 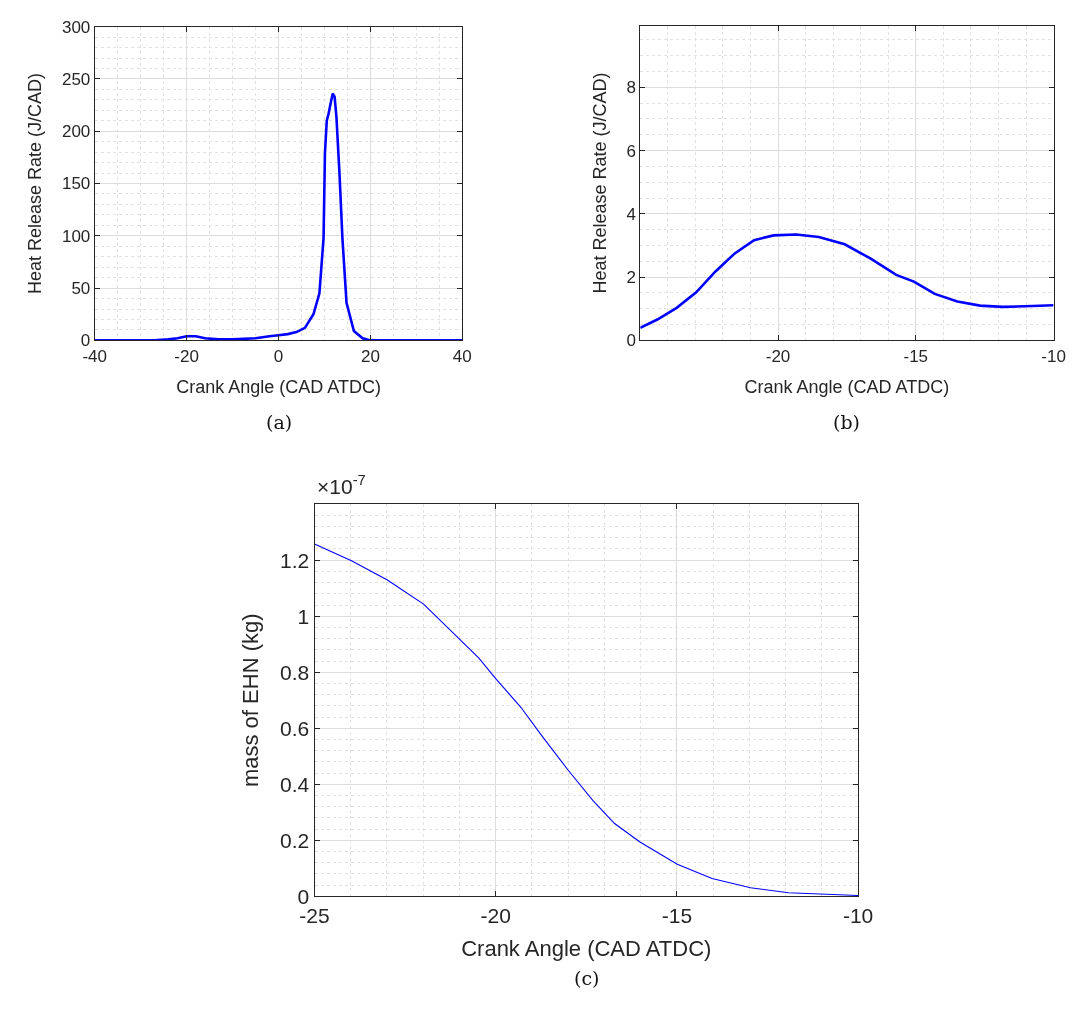 What do you see at coordinates (295, 840) in the screenshot?
I see `y-tick-label: 0.2` at bounding box center [295, 840].